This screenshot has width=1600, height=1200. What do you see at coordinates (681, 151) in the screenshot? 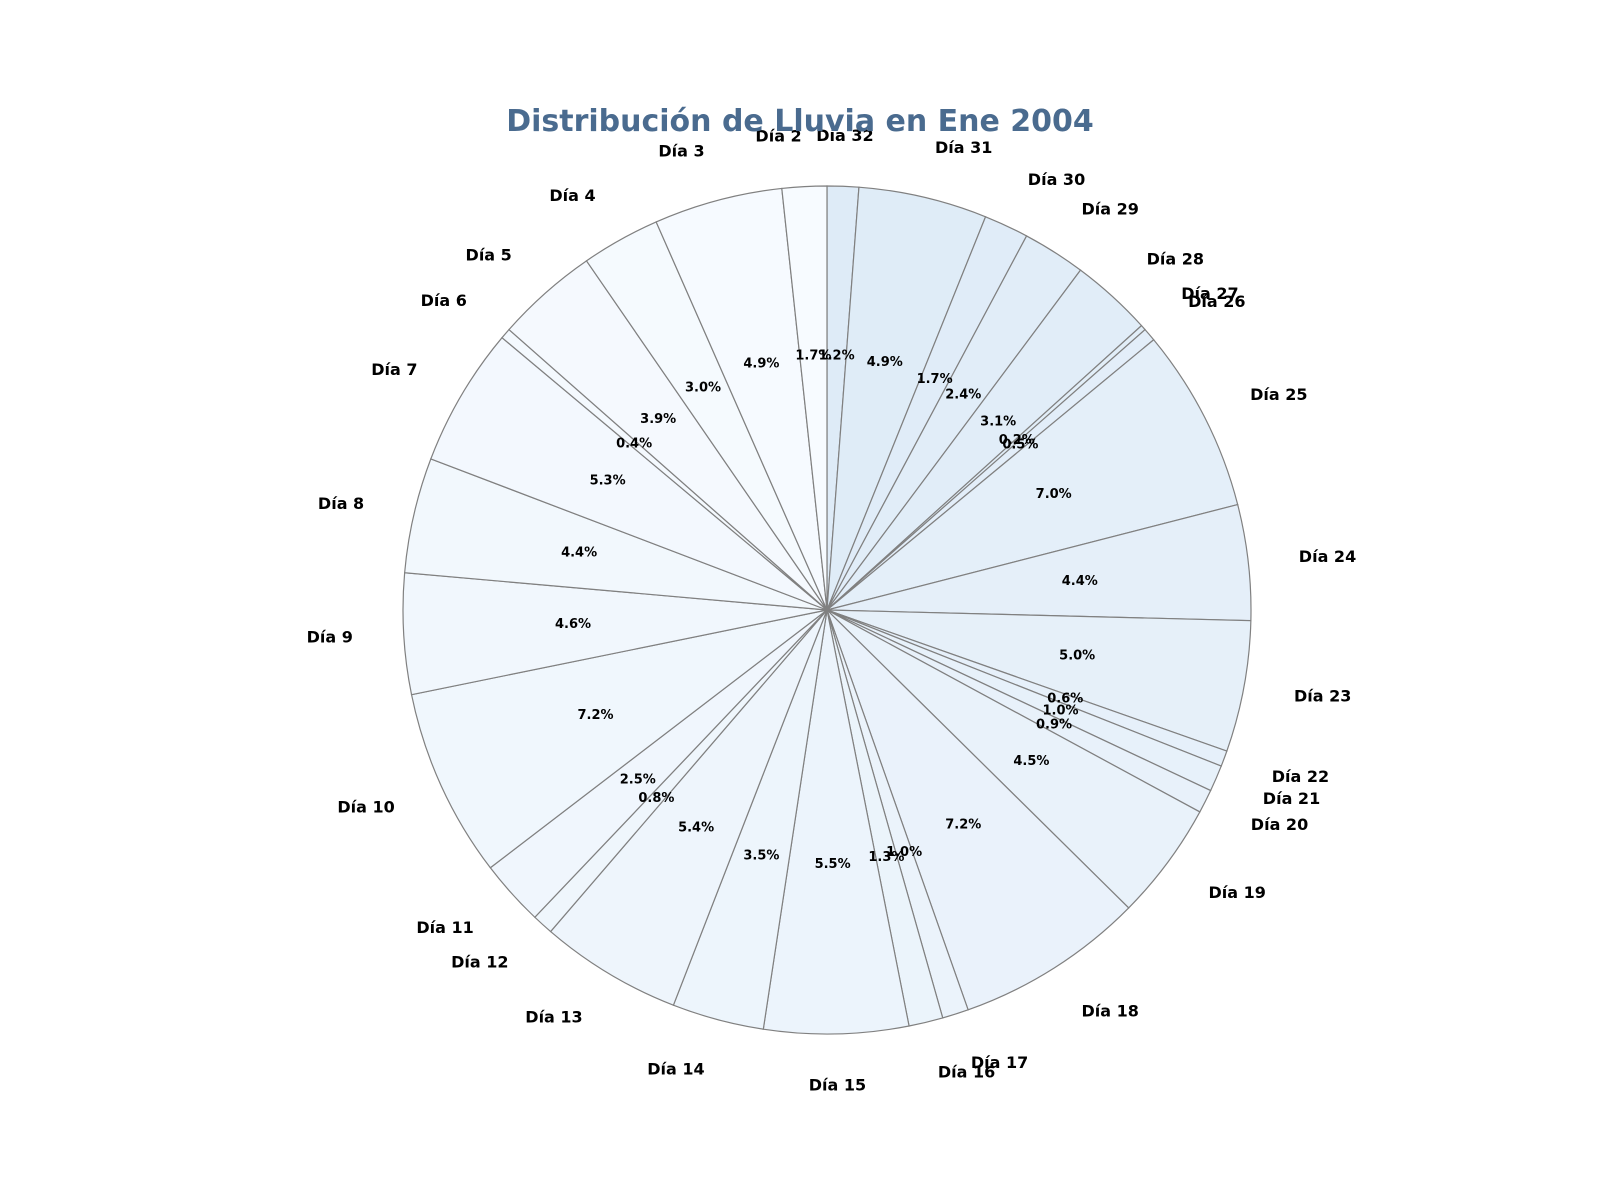
I see `slice-label-d-a-3: Día 3` at bounding box center [681, 151].